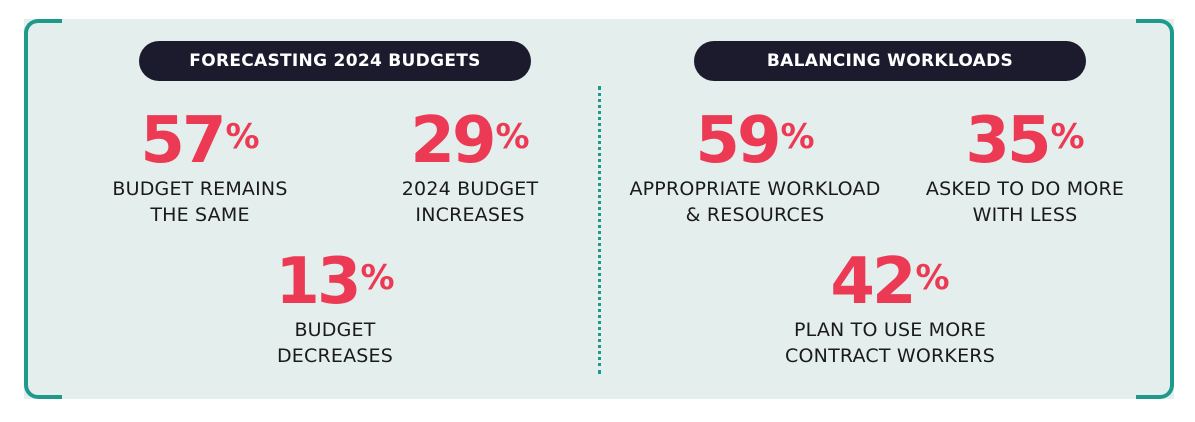  Describe the element at coordinates (890, 356) in the screenshot. I see `stat-label-line: CONTRACT WORKERS` at that location.